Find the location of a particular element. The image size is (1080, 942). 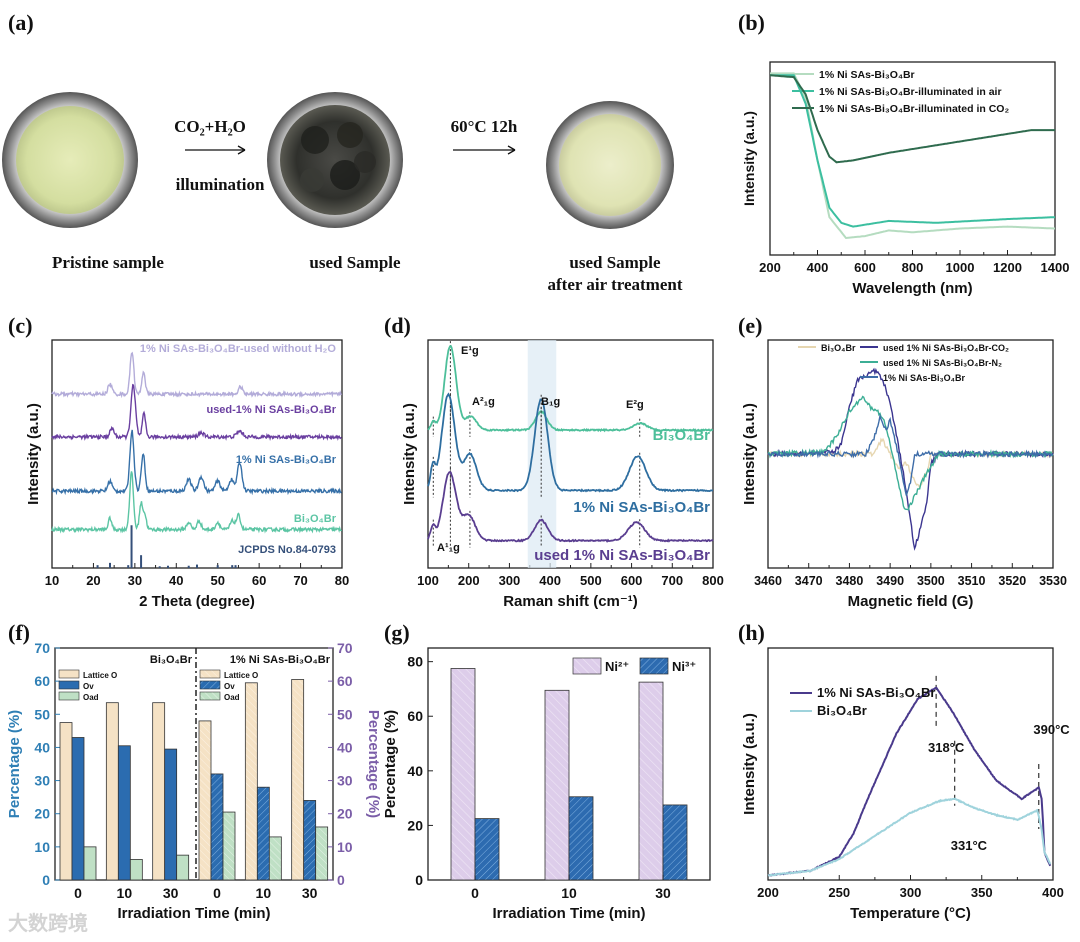

x-tick-label: 1400 is located at coordinates (1055, 267).